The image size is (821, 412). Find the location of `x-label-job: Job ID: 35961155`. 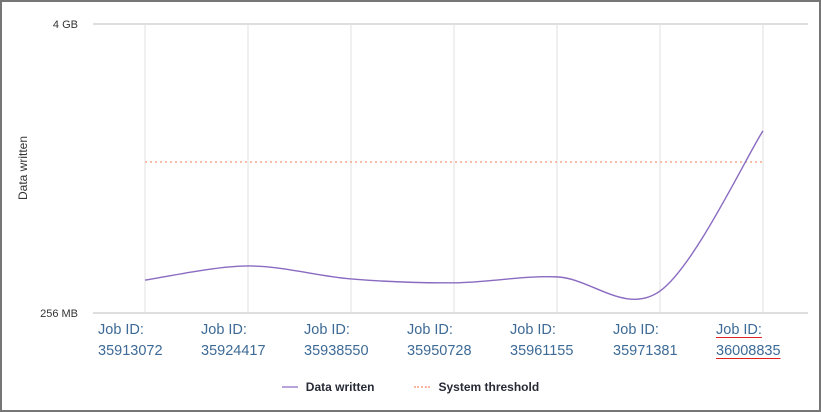

x-label-job: Job ID: 35961155 is located at coordinates (542, 340).